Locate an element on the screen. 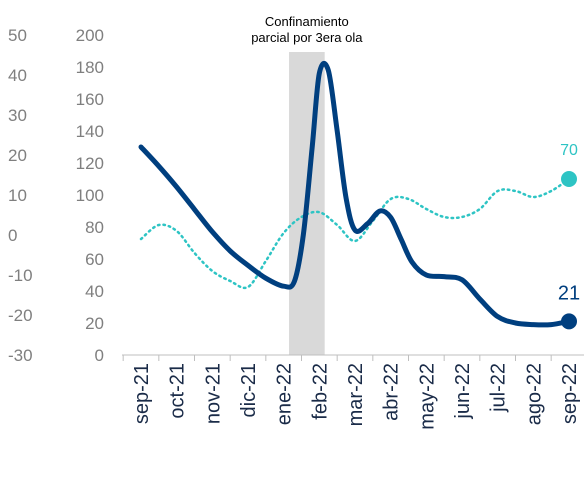  y-inner-tick-label: 40 is located at coordinates (94, 291).